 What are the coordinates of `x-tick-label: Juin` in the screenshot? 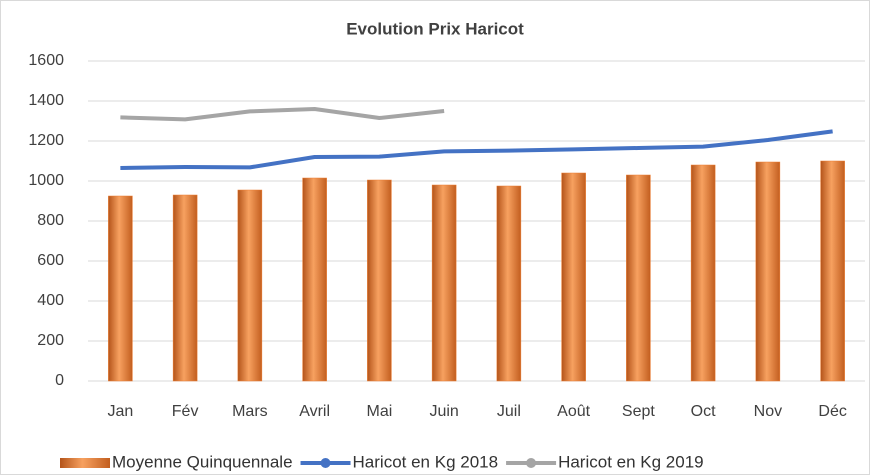 It's located at (443, 411).